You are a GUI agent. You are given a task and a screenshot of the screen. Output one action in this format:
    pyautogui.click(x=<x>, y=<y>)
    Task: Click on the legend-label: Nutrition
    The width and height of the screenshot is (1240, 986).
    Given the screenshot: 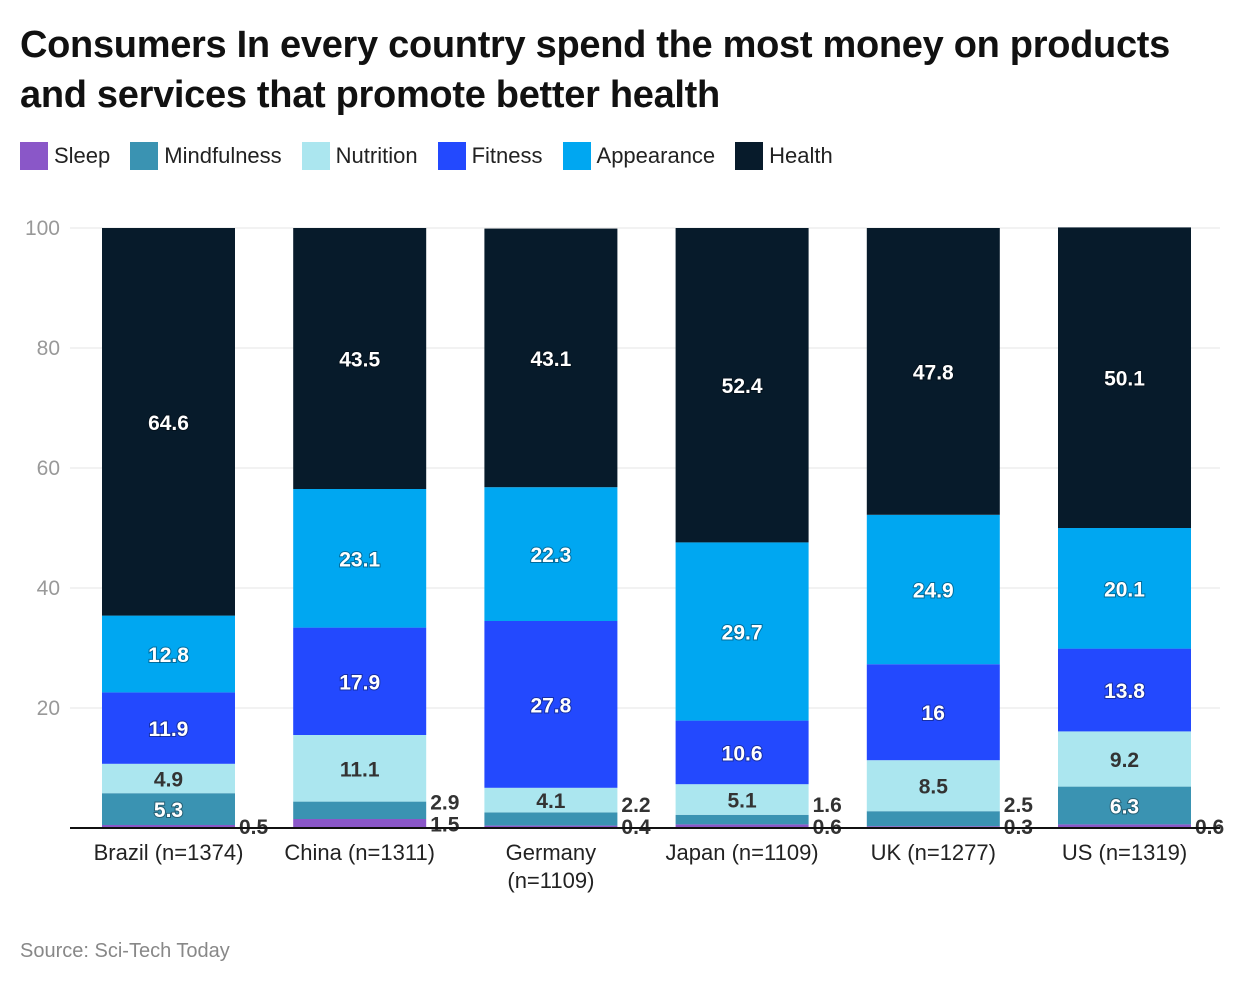 What is the action you would take?
    pyautogui.click(x=376, y=155)
    